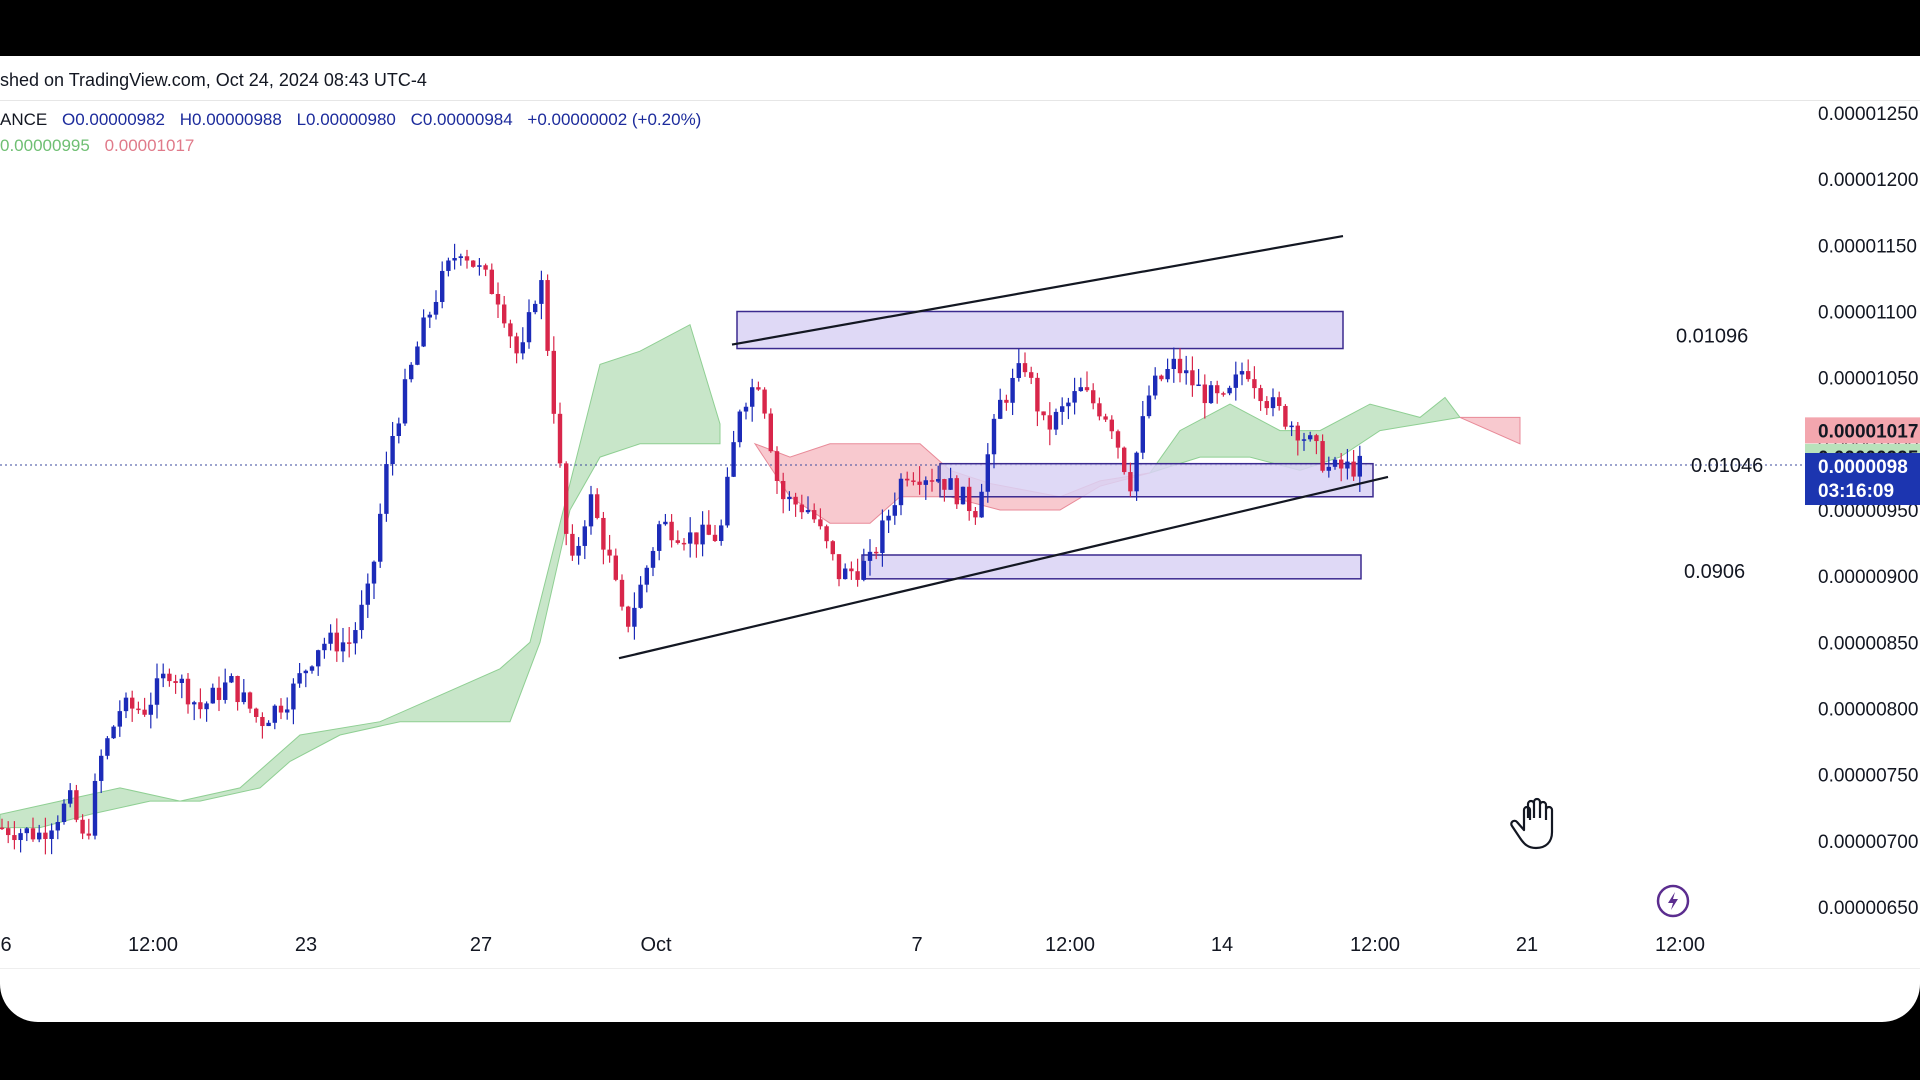 The height and width of the screenshot is (1080, 1920). Describe the element at coordinates (1867, 246) in the screenshot. I see `price-tick-label: 0.00001150` at that location.